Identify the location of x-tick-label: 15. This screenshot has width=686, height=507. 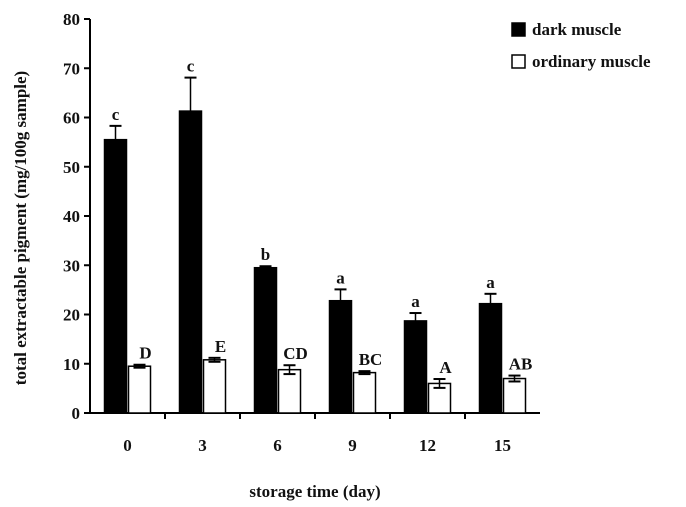
(502, 445).